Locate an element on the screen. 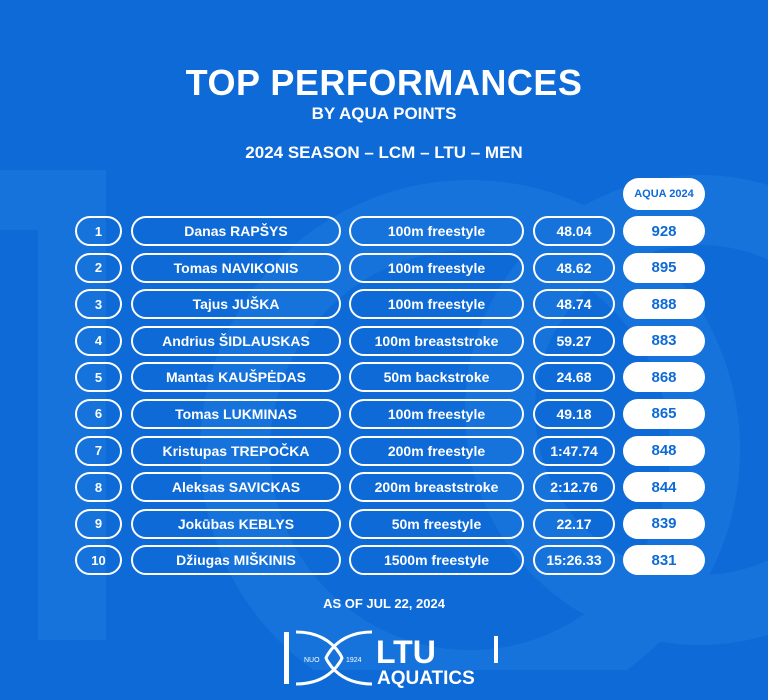  as-of-date: AS OF JUL 22, 2024 is located at coordinates (384, 603).